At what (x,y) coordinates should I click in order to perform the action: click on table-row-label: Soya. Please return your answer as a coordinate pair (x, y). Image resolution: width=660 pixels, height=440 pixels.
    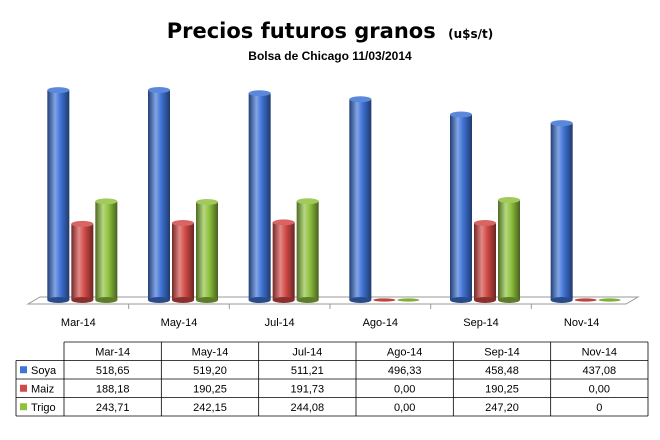
    Looking at the image, I should click on (44, 371).